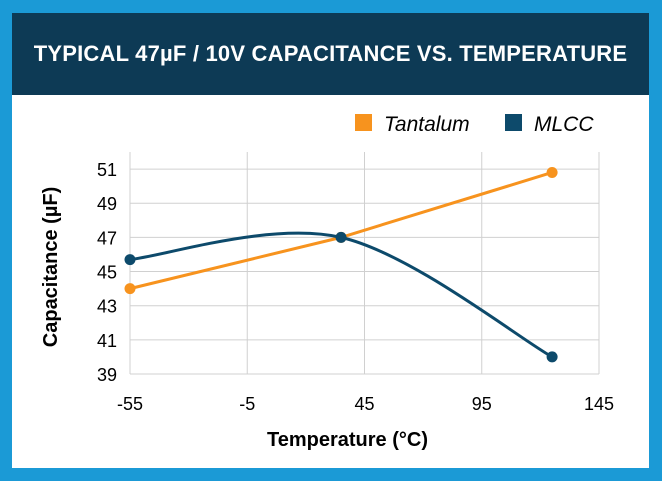 The width and height of the screenshot is (662, 481). Describe the element at coordinates (427, 124) in the screenshot. I see `tantalum-legend-label: Tantalum` at that location.